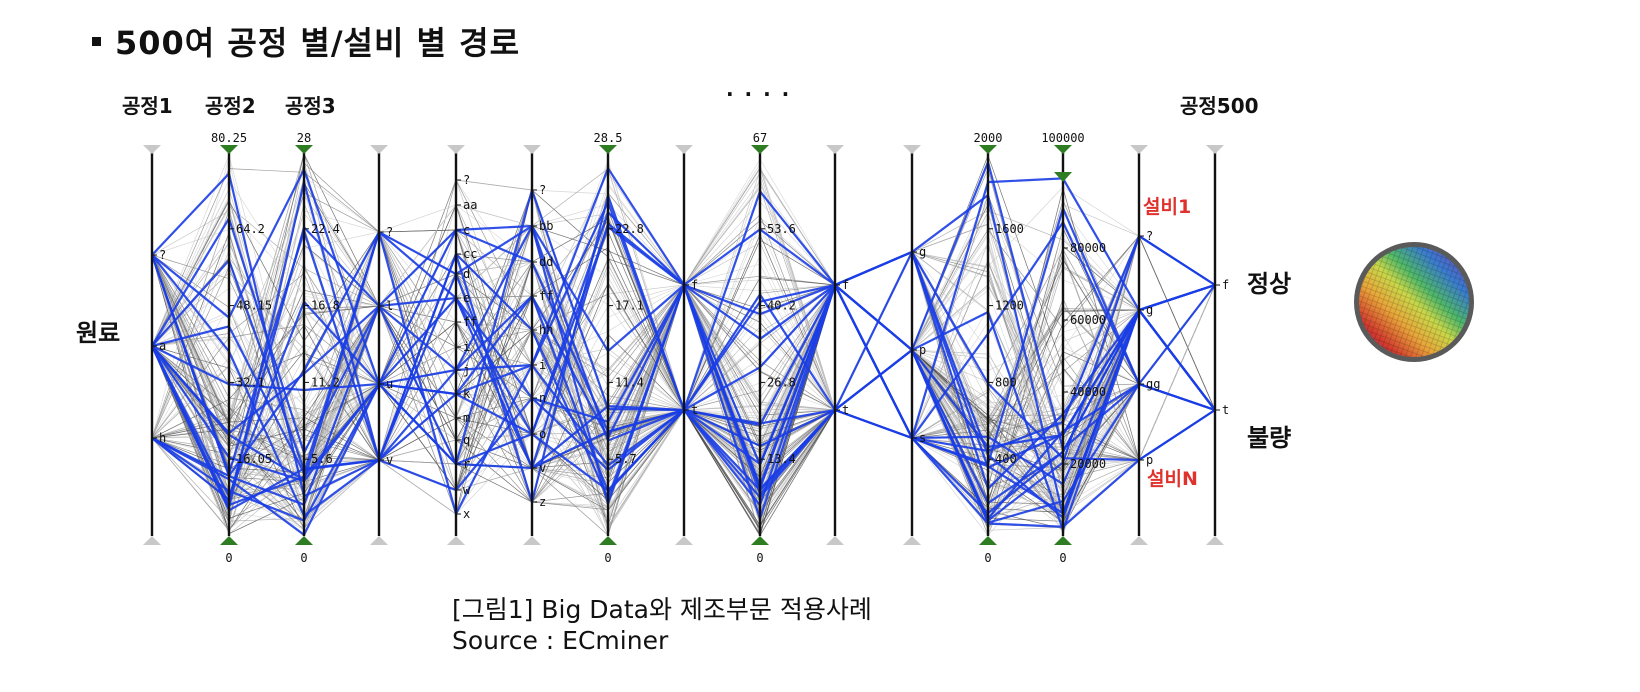 The height and width of the screenshot is (692, 1640). I want to click on category-label: i, so click(466, 347).